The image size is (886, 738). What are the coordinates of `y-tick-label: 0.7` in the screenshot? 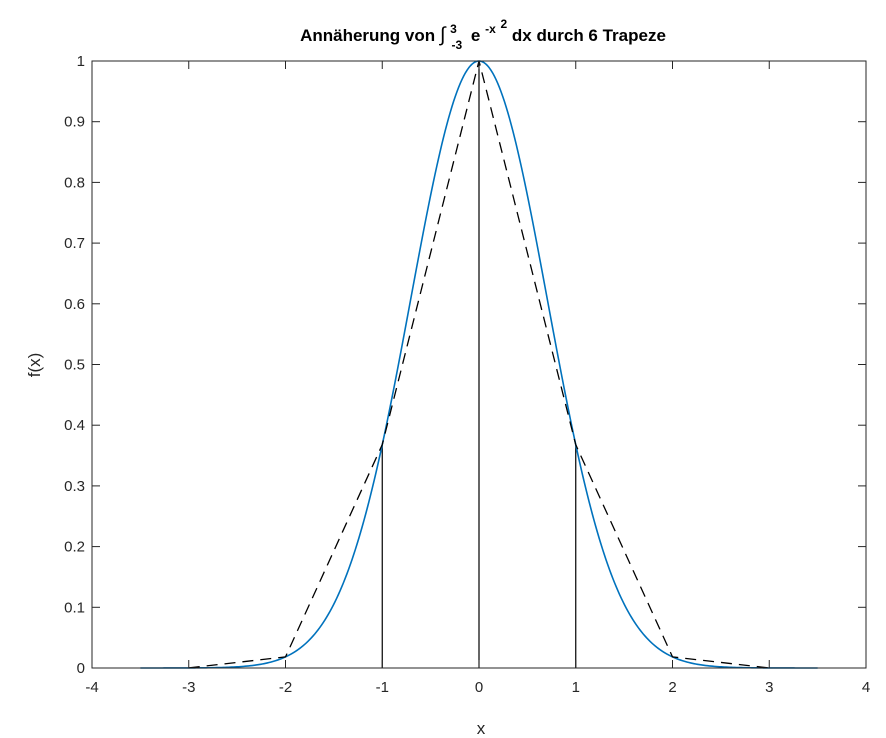 It's located at (74, 243).